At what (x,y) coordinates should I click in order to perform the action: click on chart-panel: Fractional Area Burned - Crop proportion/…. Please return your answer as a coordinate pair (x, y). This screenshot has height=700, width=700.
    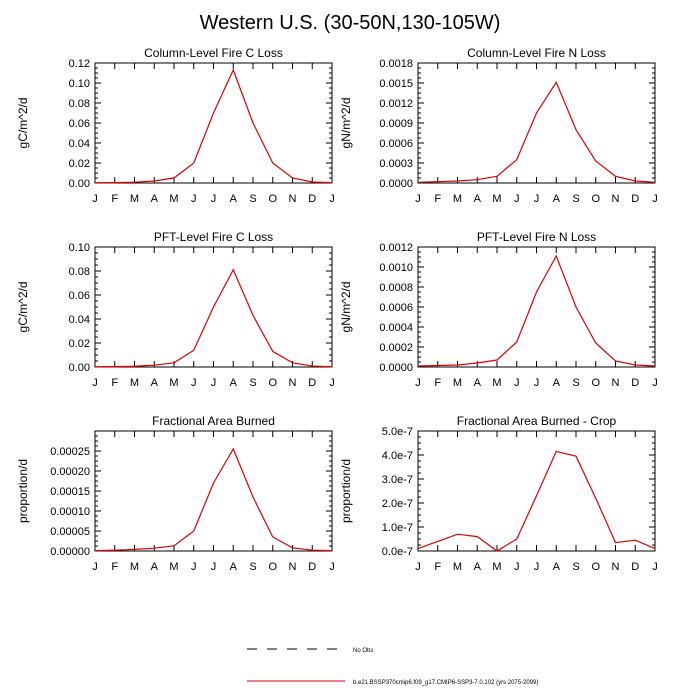
    Looking at the image, I should click on (498, 493).